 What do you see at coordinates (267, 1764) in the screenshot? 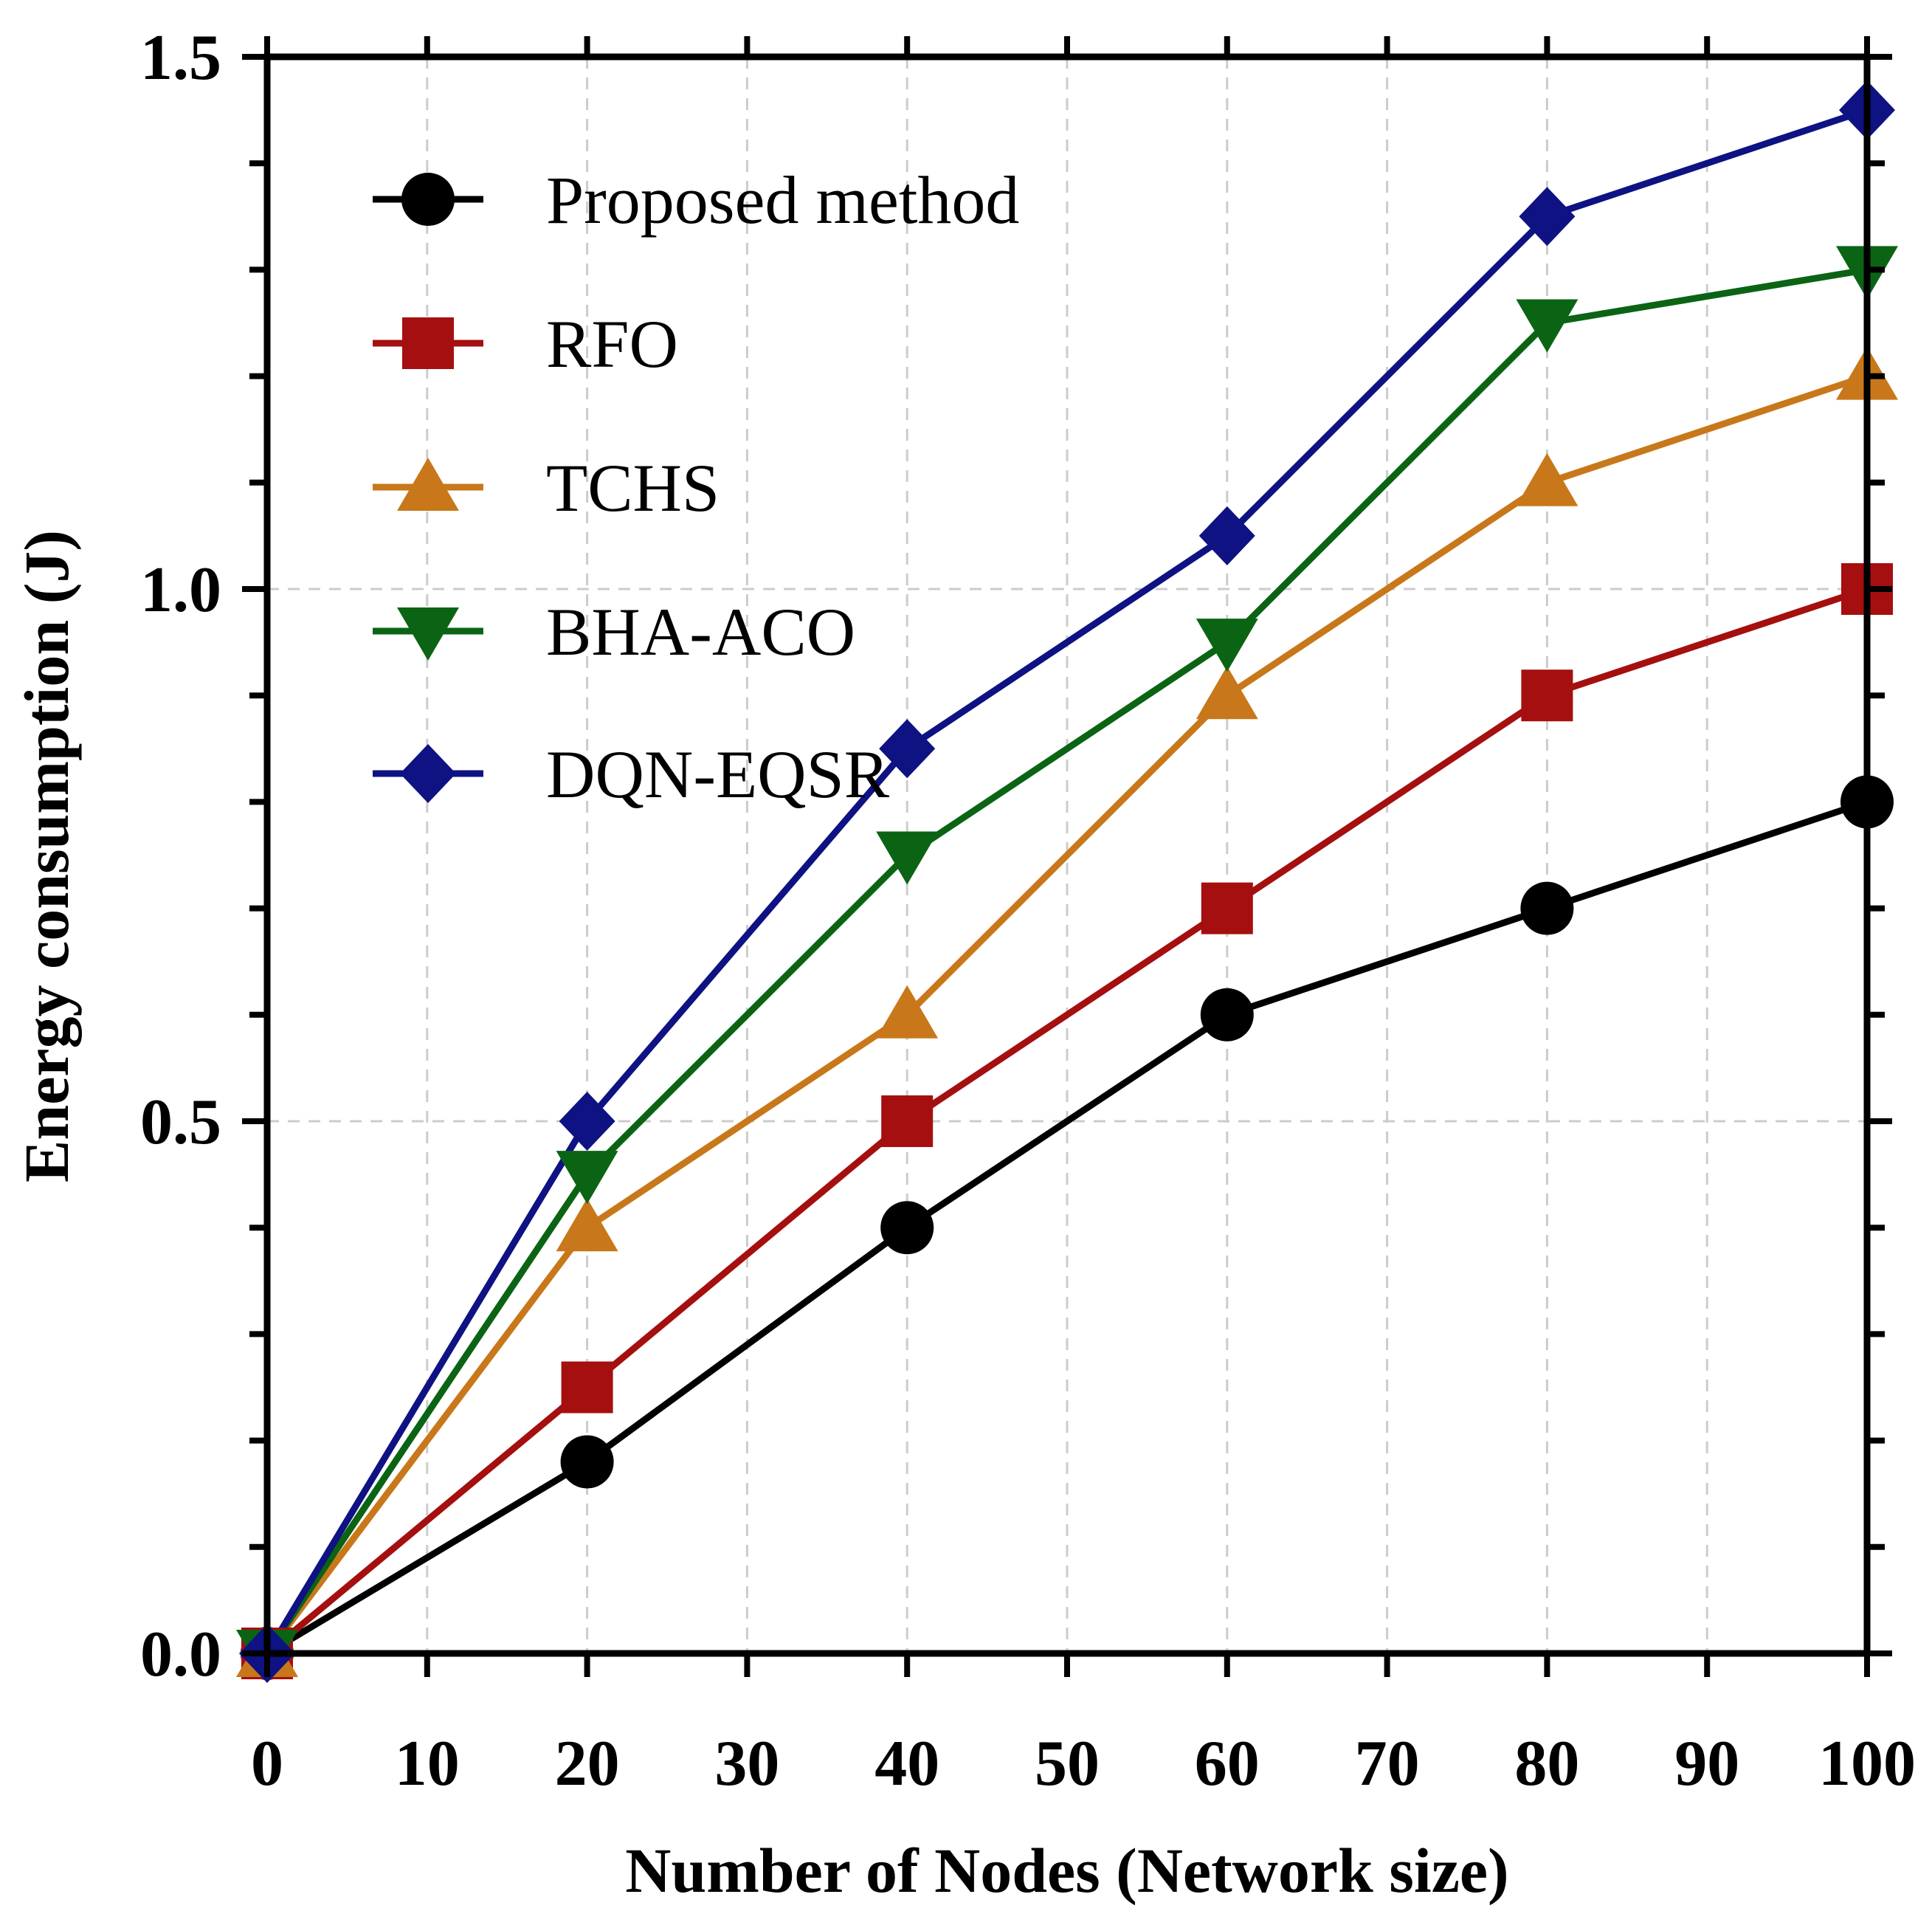
I see `x-tick-label: 0` at bounding box center [267, 1764].